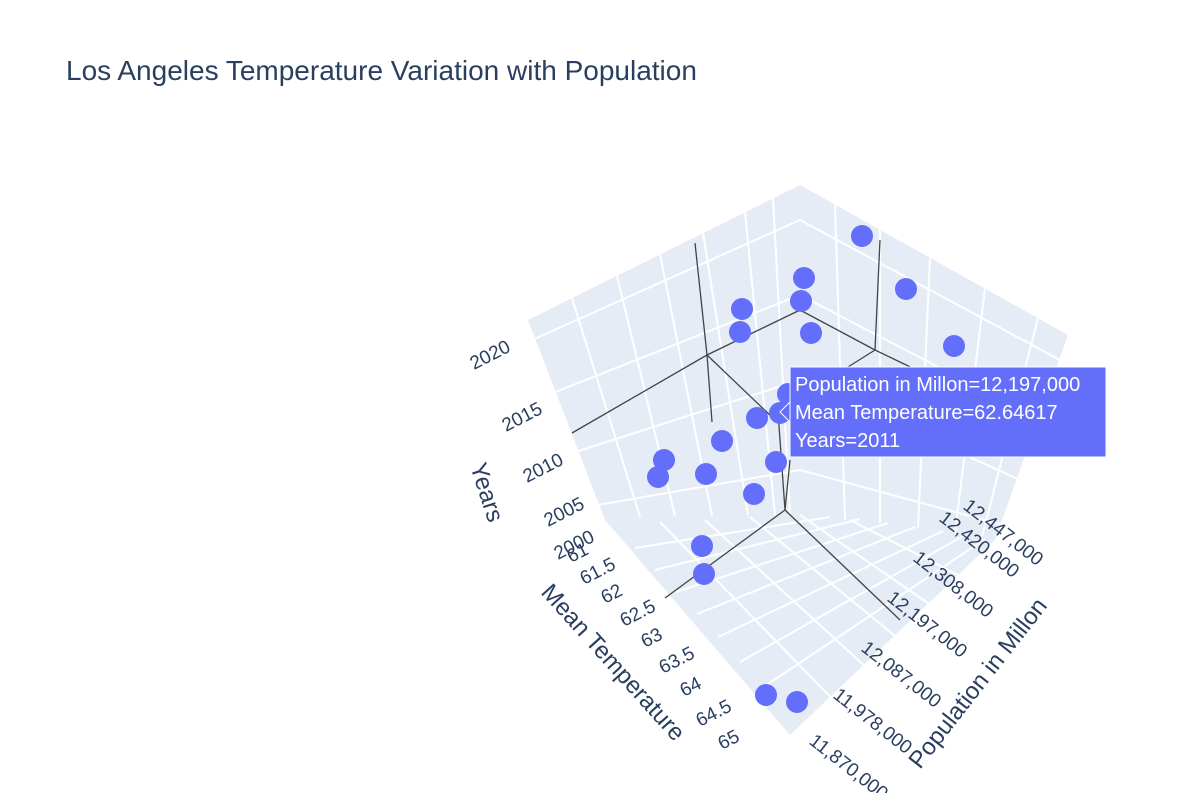 Image resolution: width=1193 pixels, height=793 pixels. What do you see at coordinates (729, 740) in the screenshot?
I see `y-tick-8: 65` at bounding box center [729, 740].